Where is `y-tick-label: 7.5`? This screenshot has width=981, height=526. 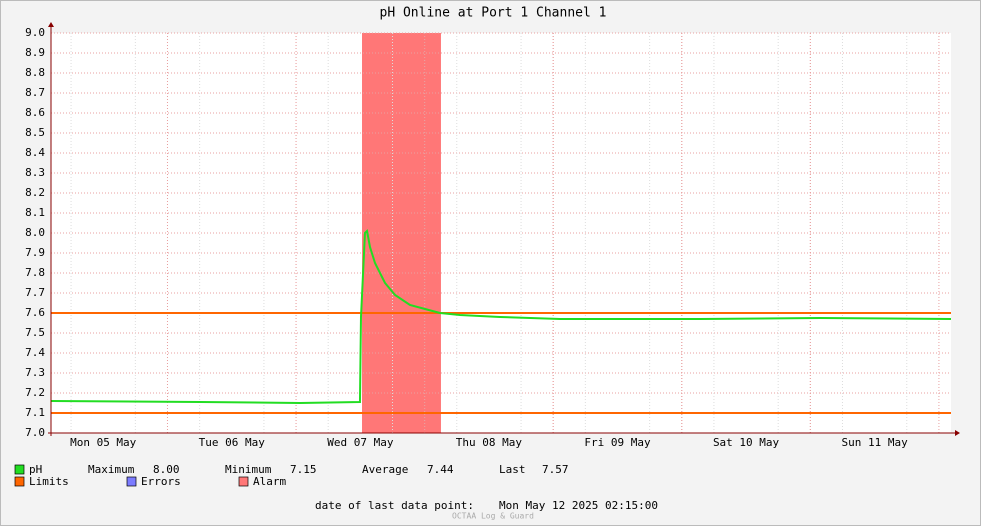 y-tick-label: 7.5 is located at coordinates (35, 332).